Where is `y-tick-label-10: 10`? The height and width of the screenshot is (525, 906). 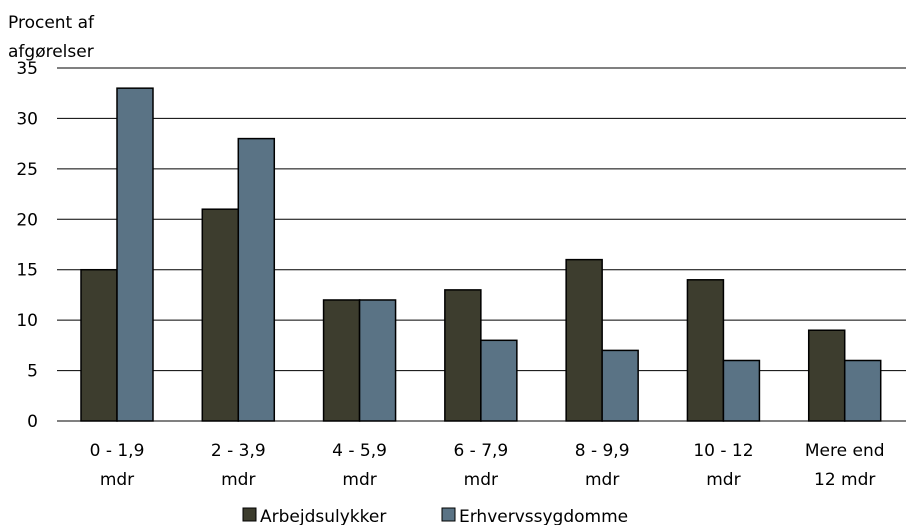
y-tick-label-10: 10 is located at coordinates (27, 321).